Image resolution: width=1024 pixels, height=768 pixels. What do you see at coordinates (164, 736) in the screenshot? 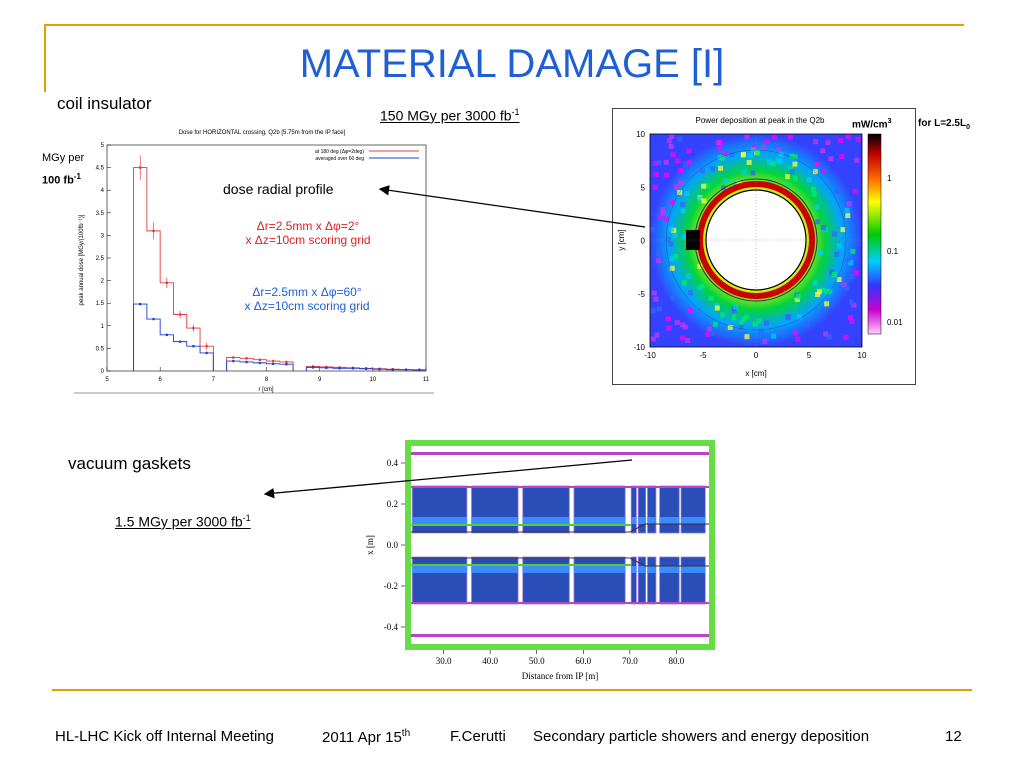
I see `footer-meeting: HL-LHC Kick off Internal Meeting` at bounding box center [164, 736].